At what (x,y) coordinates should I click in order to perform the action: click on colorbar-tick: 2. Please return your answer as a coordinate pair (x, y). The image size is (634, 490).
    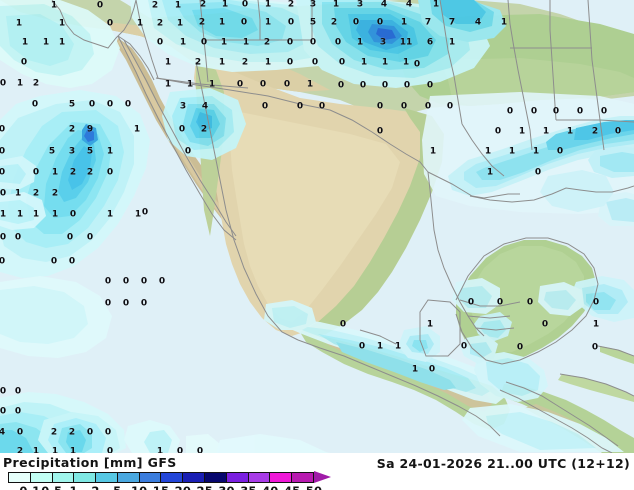
    Looking at the image, I should click on (95, 487).